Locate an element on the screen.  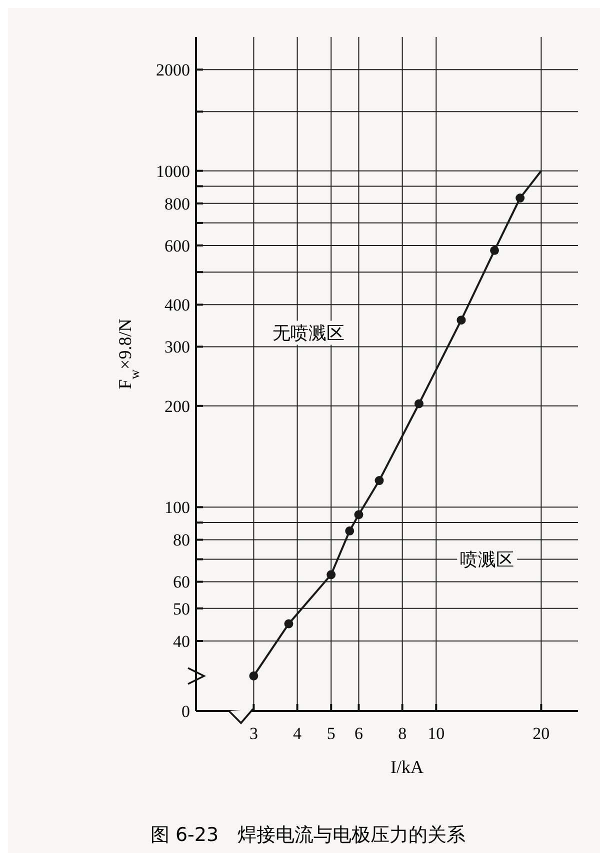
y-tick-label: 0 is located at coordinates (186, 711).